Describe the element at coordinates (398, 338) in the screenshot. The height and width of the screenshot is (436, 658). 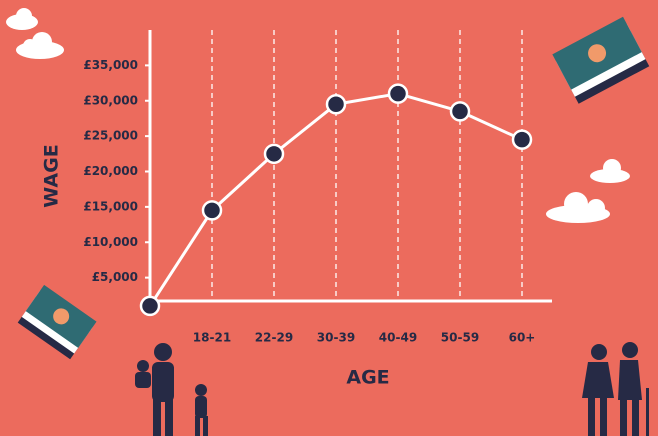
I see `x-tick-label: 40-49` at that location.